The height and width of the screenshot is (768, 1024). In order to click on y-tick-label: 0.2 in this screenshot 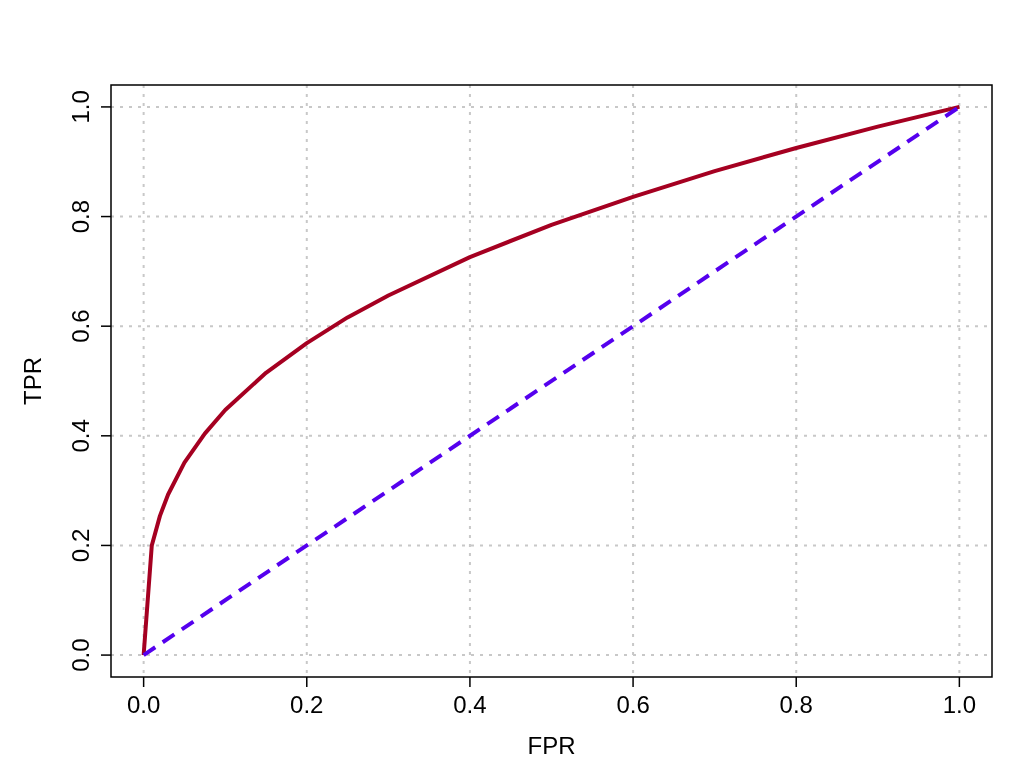, I will do `click(80, 545)`.